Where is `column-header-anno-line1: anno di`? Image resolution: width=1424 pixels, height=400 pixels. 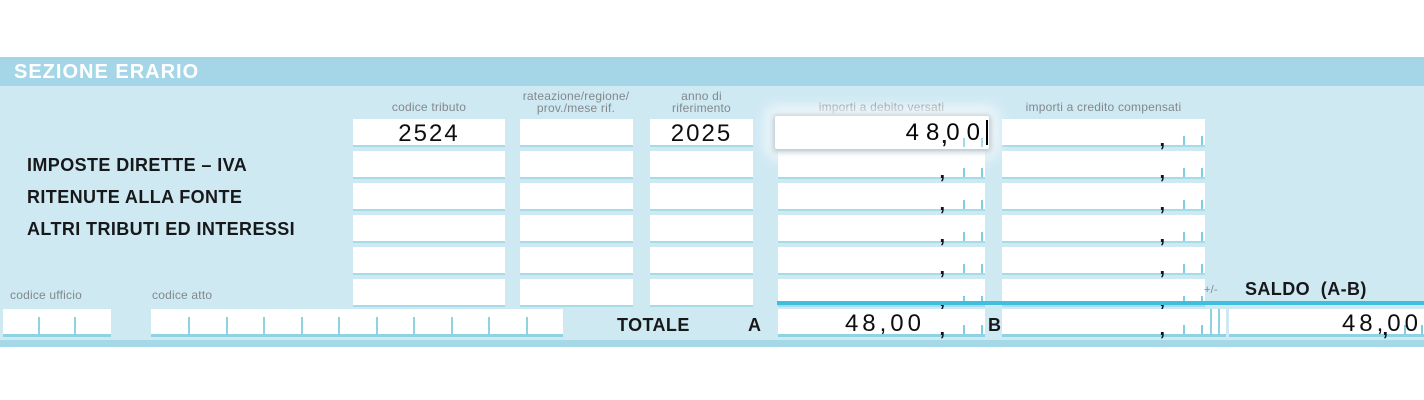 column-header-anno-line1: anno di is located at coordinates (701, 96).